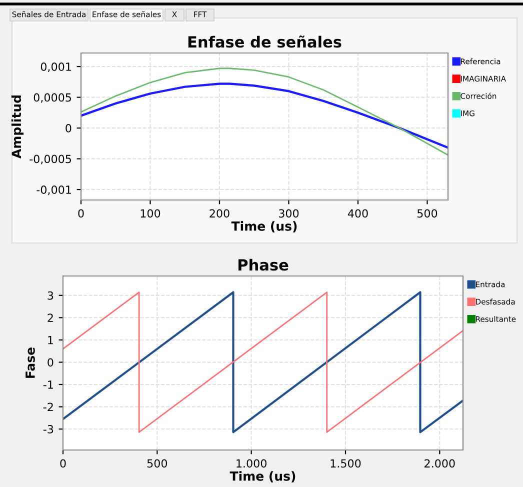 This screenshot has height=487, width=523. What do you see at coordinates (81, 213) in the screenshot?
I see `x-tick-label: 0` at bounding box center [81, 213].